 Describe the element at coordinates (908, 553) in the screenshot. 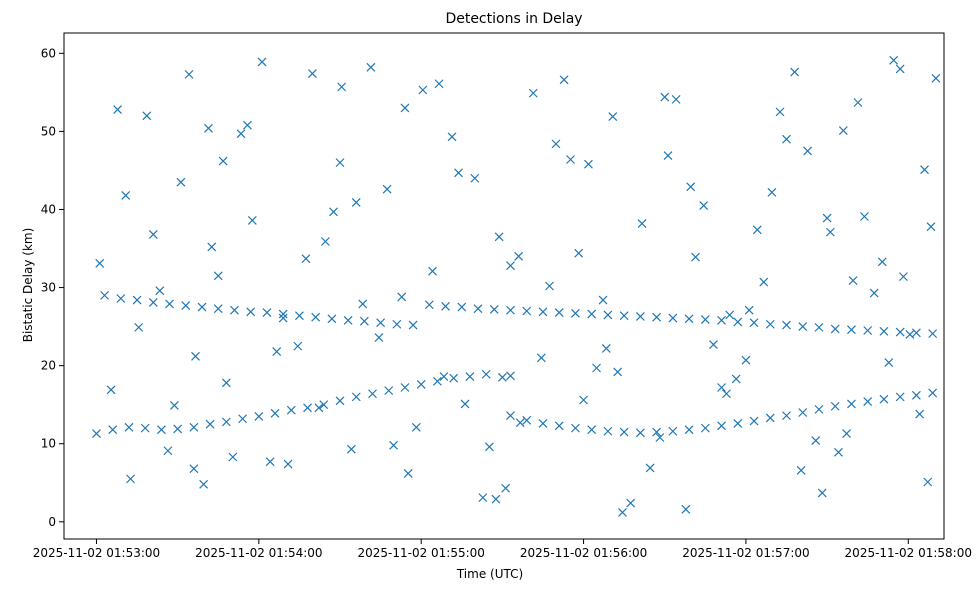

I see `x-tick-label: 2025-11-02 01:58:00` at that location.